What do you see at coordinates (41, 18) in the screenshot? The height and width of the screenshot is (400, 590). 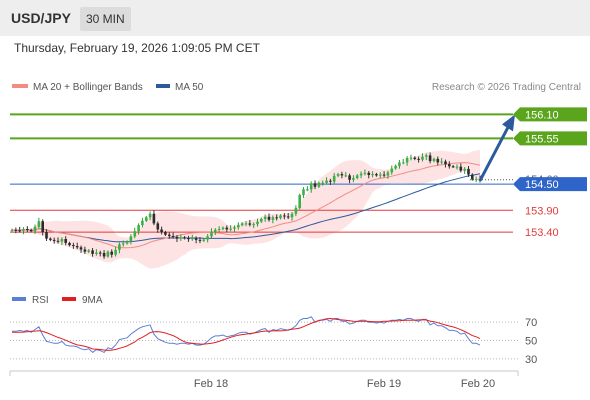 I see `symbol-label: USD/JPY` at bounding box center [41, 18].